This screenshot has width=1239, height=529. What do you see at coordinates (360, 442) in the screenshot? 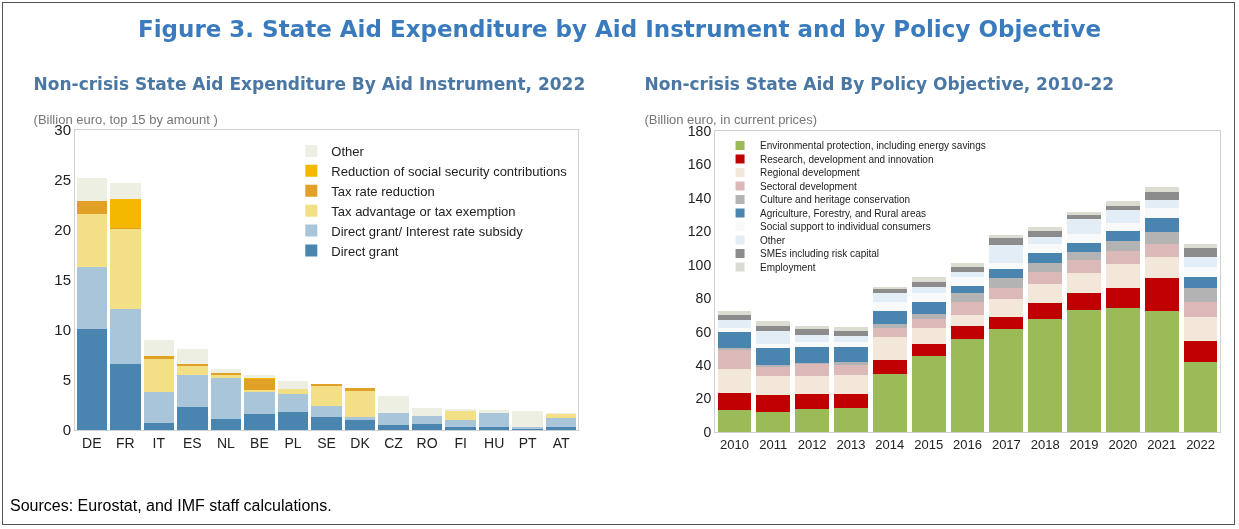
I see `x-tick-label: DK` at bounding box center [360, 442].